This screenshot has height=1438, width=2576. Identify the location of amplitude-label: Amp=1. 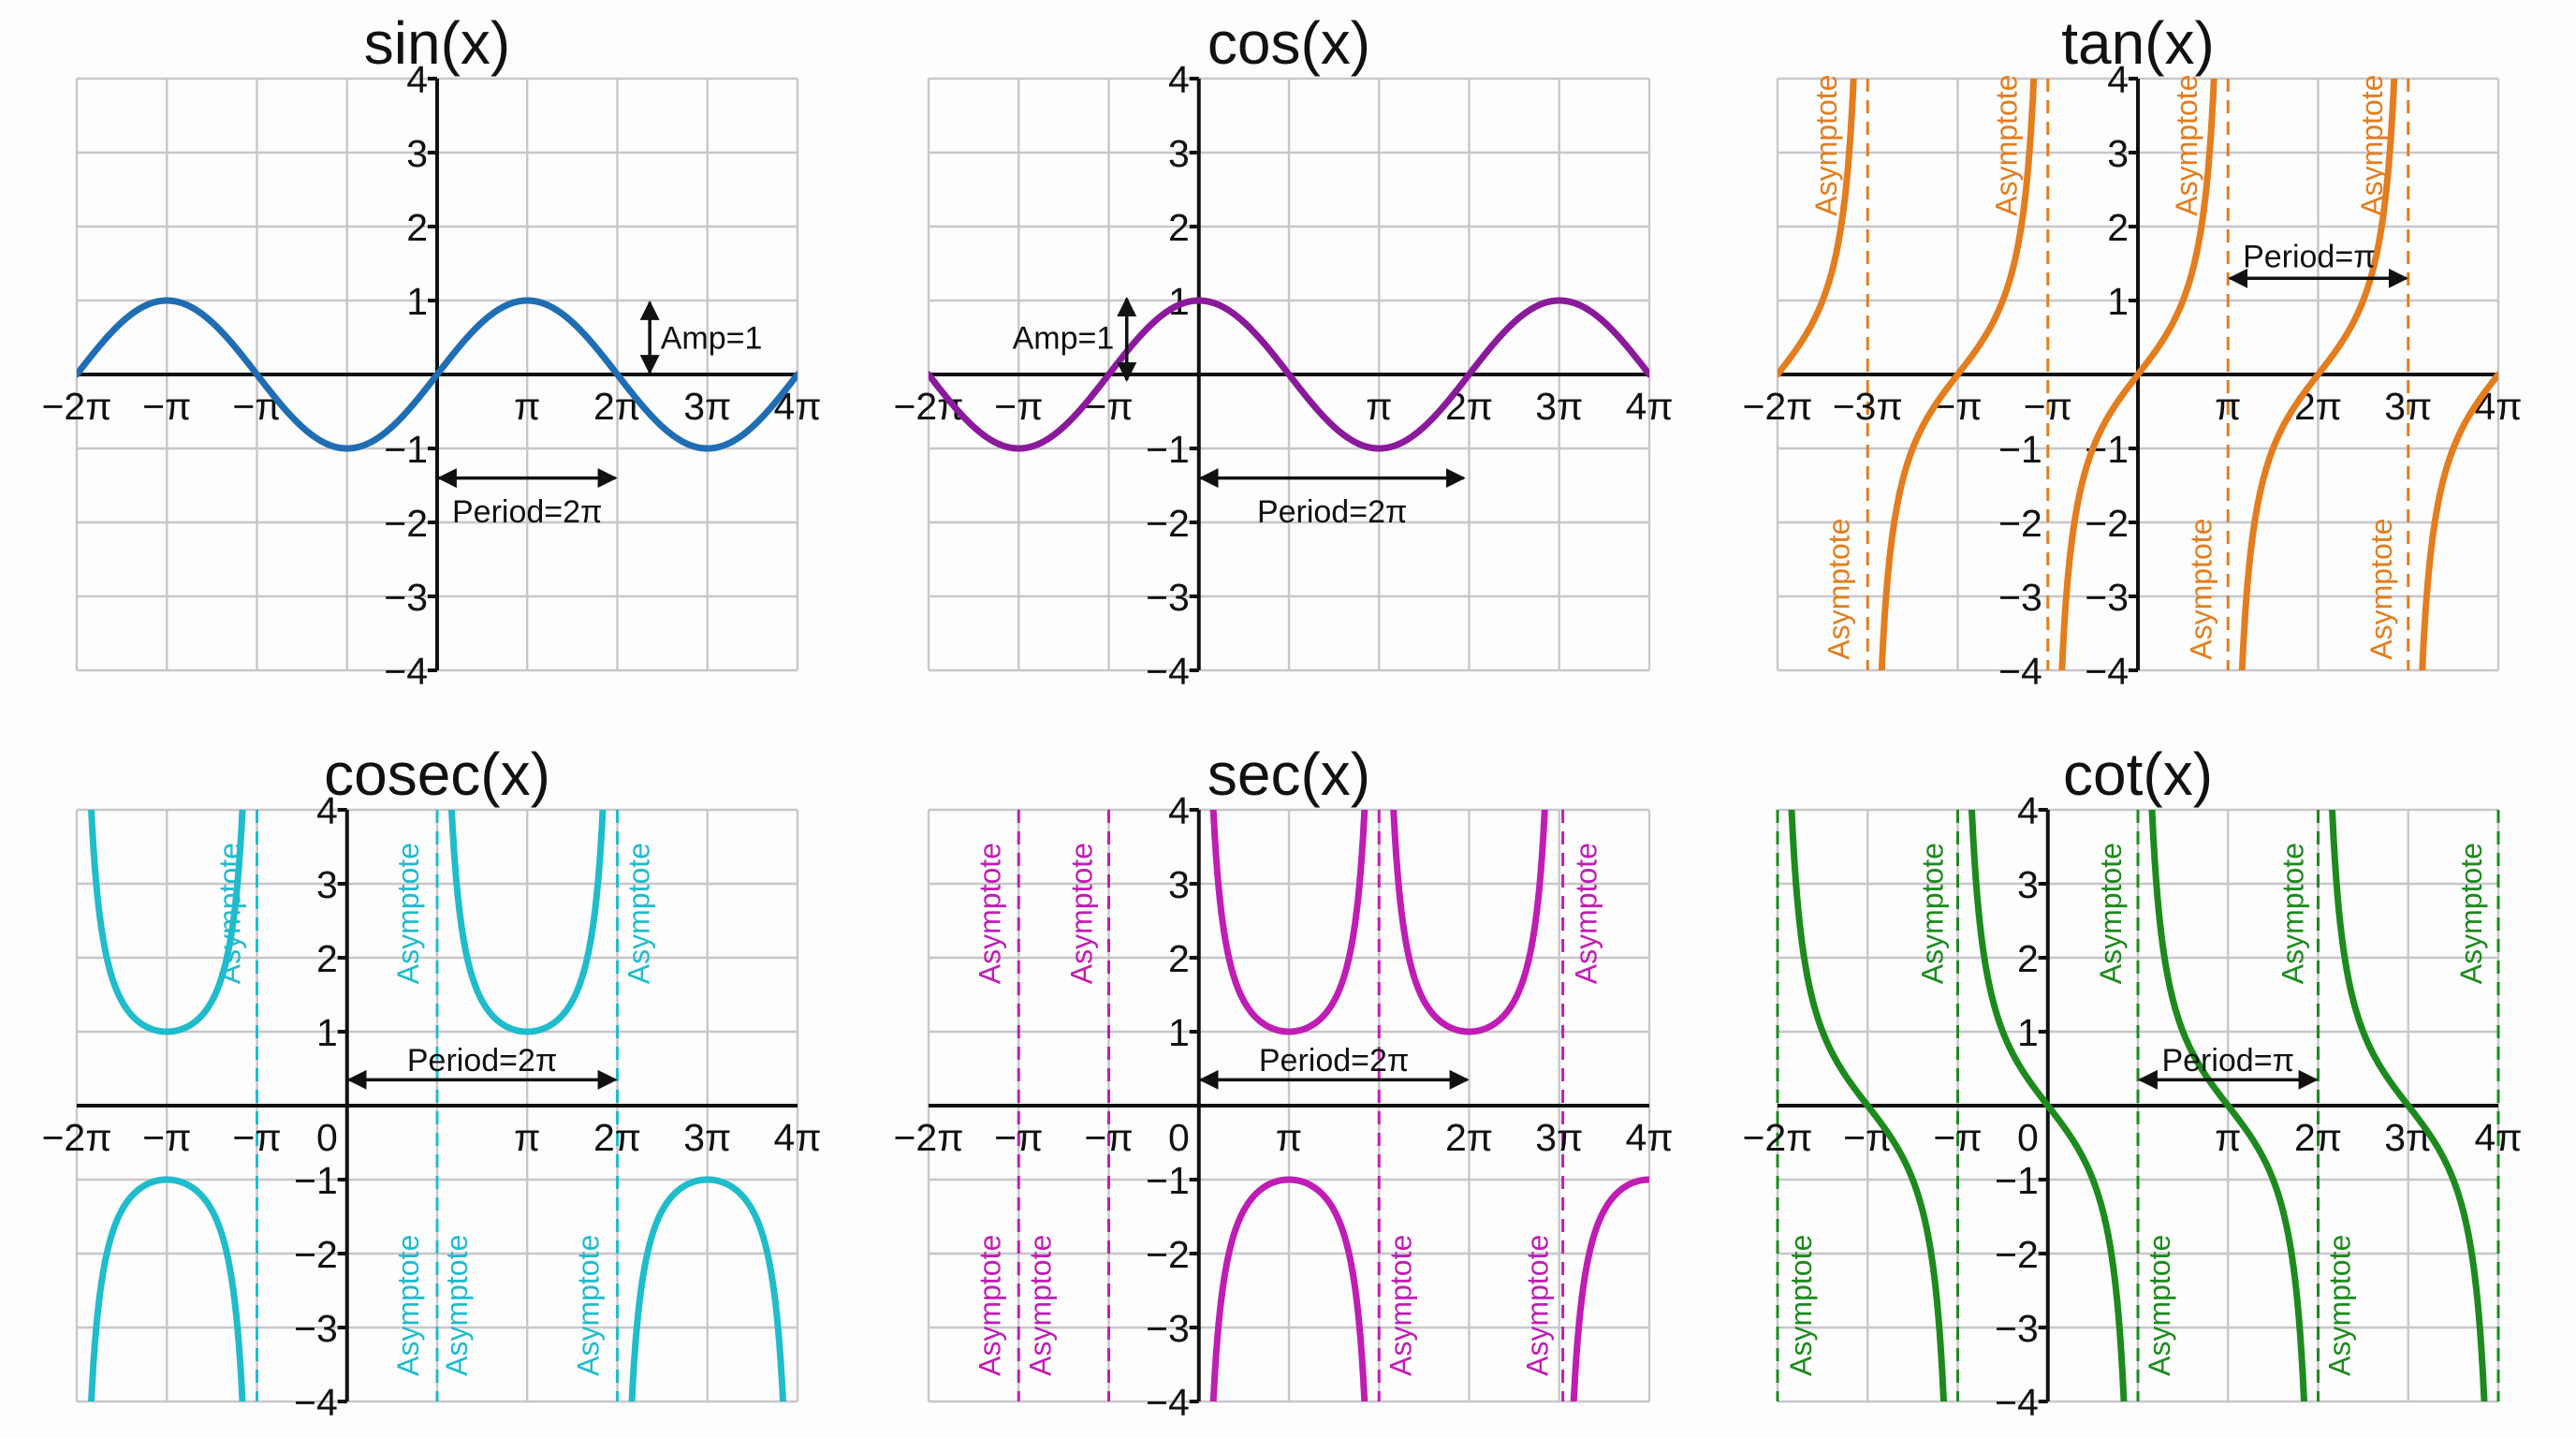
(712, 339).